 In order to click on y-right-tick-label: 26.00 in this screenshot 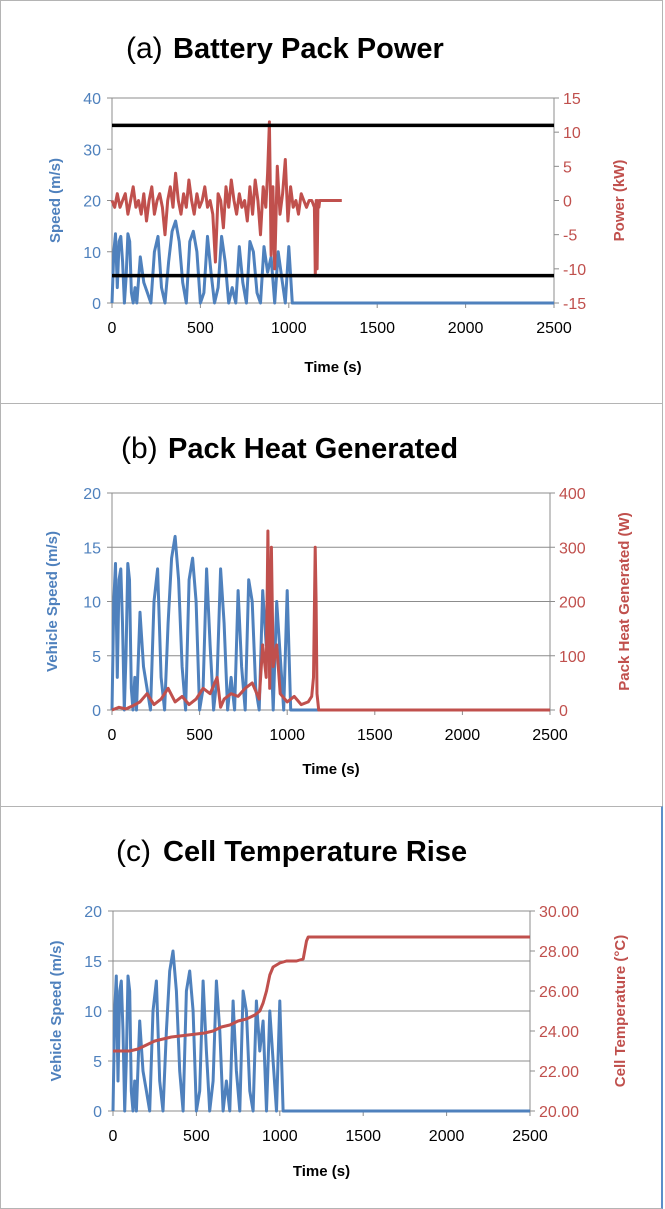, I will do `click(559, 992)`.